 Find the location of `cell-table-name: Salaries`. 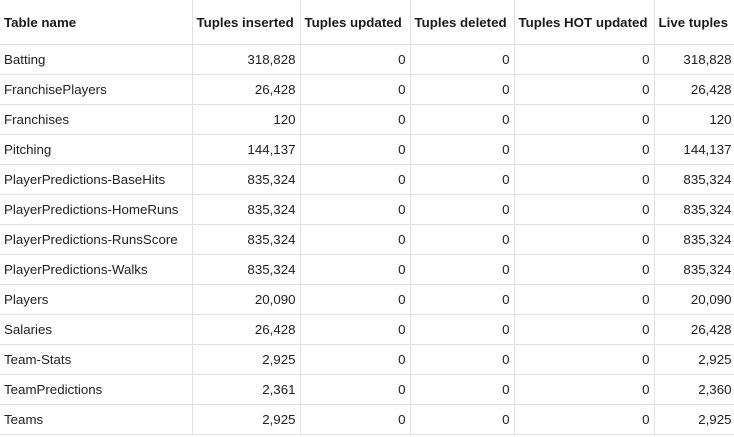

cell-table-name: Salaries is located at coordinates (96, 329).